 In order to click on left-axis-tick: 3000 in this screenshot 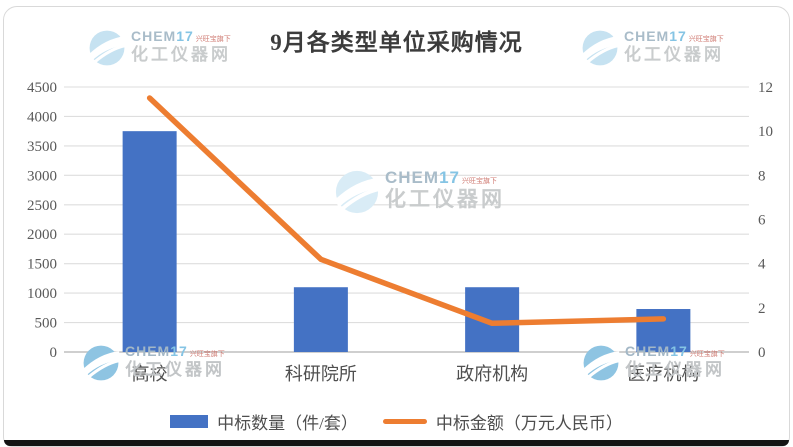, I will do `click(42, 176)`.